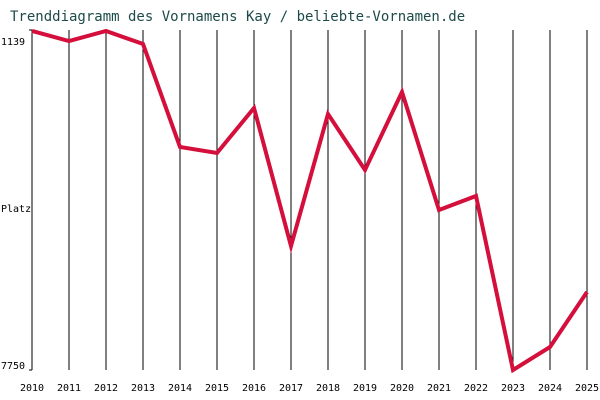 The width and height of the screenshot is (600, 400). What do you see at coordinates (13, 42) in the screenshot?
I see `y-tick-label: 1139` at bounding box center [13, 42].